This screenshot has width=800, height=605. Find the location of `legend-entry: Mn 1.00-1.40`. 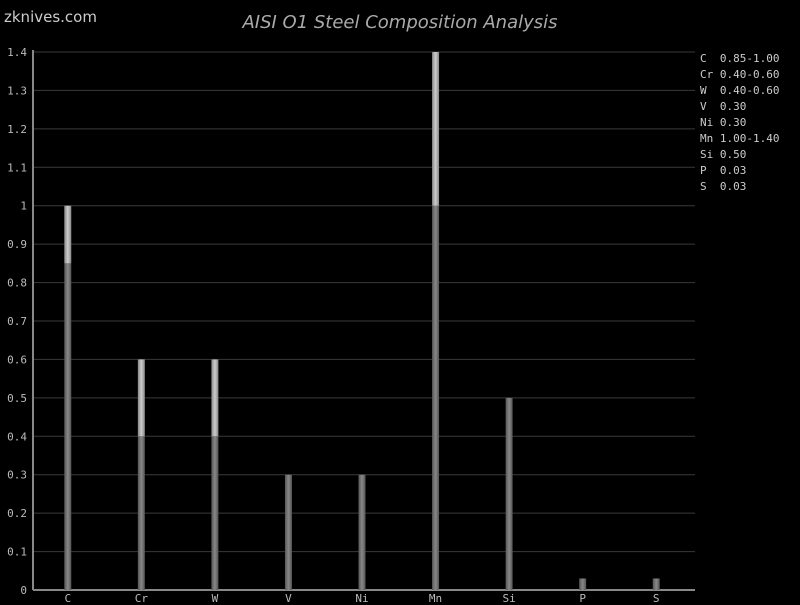

legend-entry: Mn 1.00-1.40 is located at coordinates (740, 138).